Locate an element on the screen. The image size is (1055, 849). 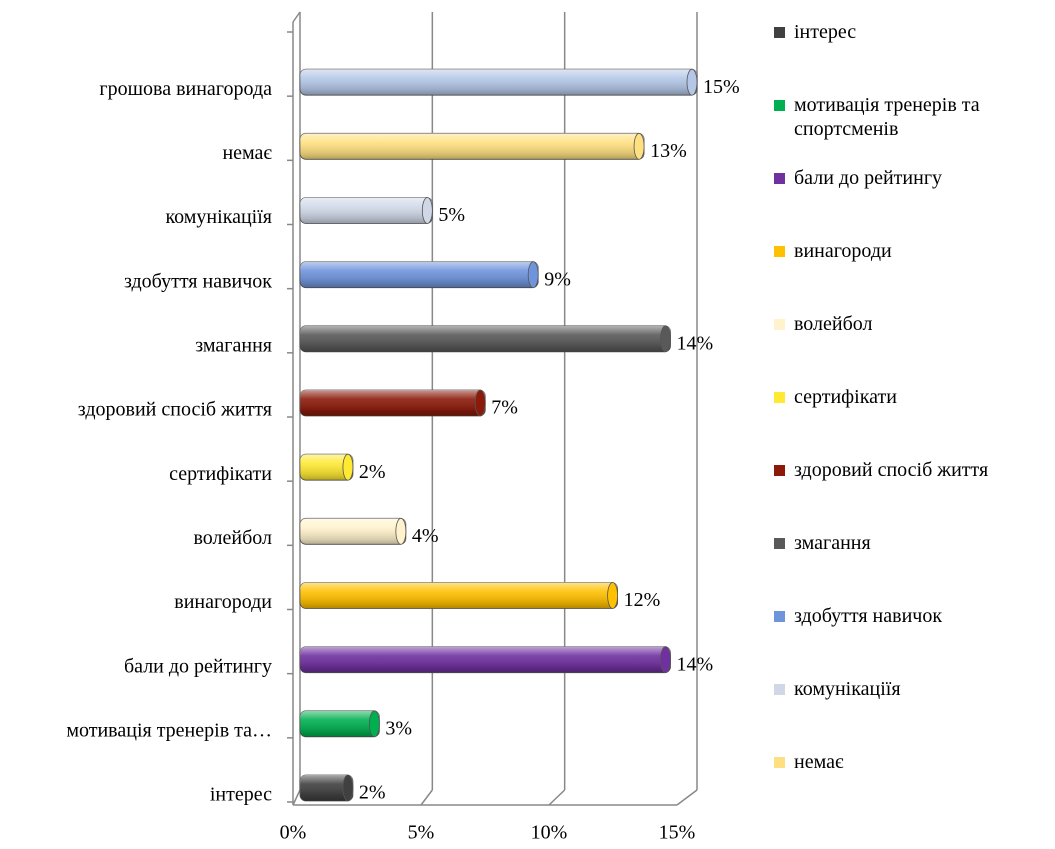
data-label: 12% is located at coordinates (642, 600).